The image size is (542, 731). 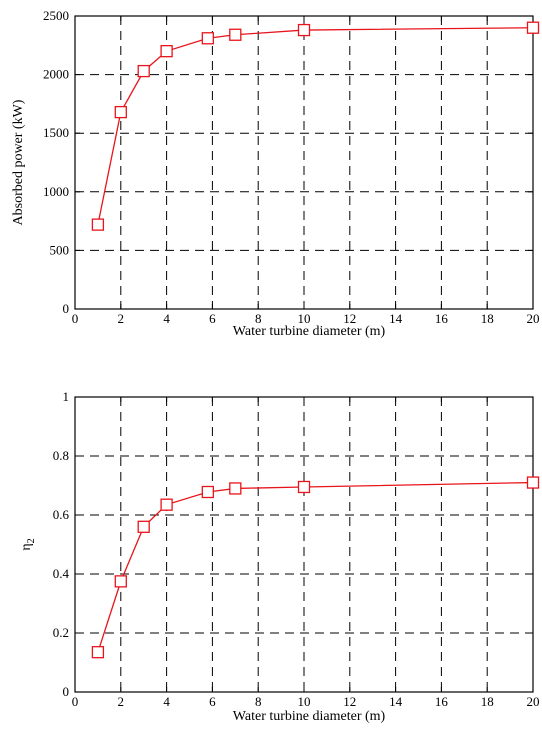 What do you see at coordinates (18, 162) in the screenshot?
I see `y-axis-label: Absorbed power (kW)` at bounding box center [18, 162].